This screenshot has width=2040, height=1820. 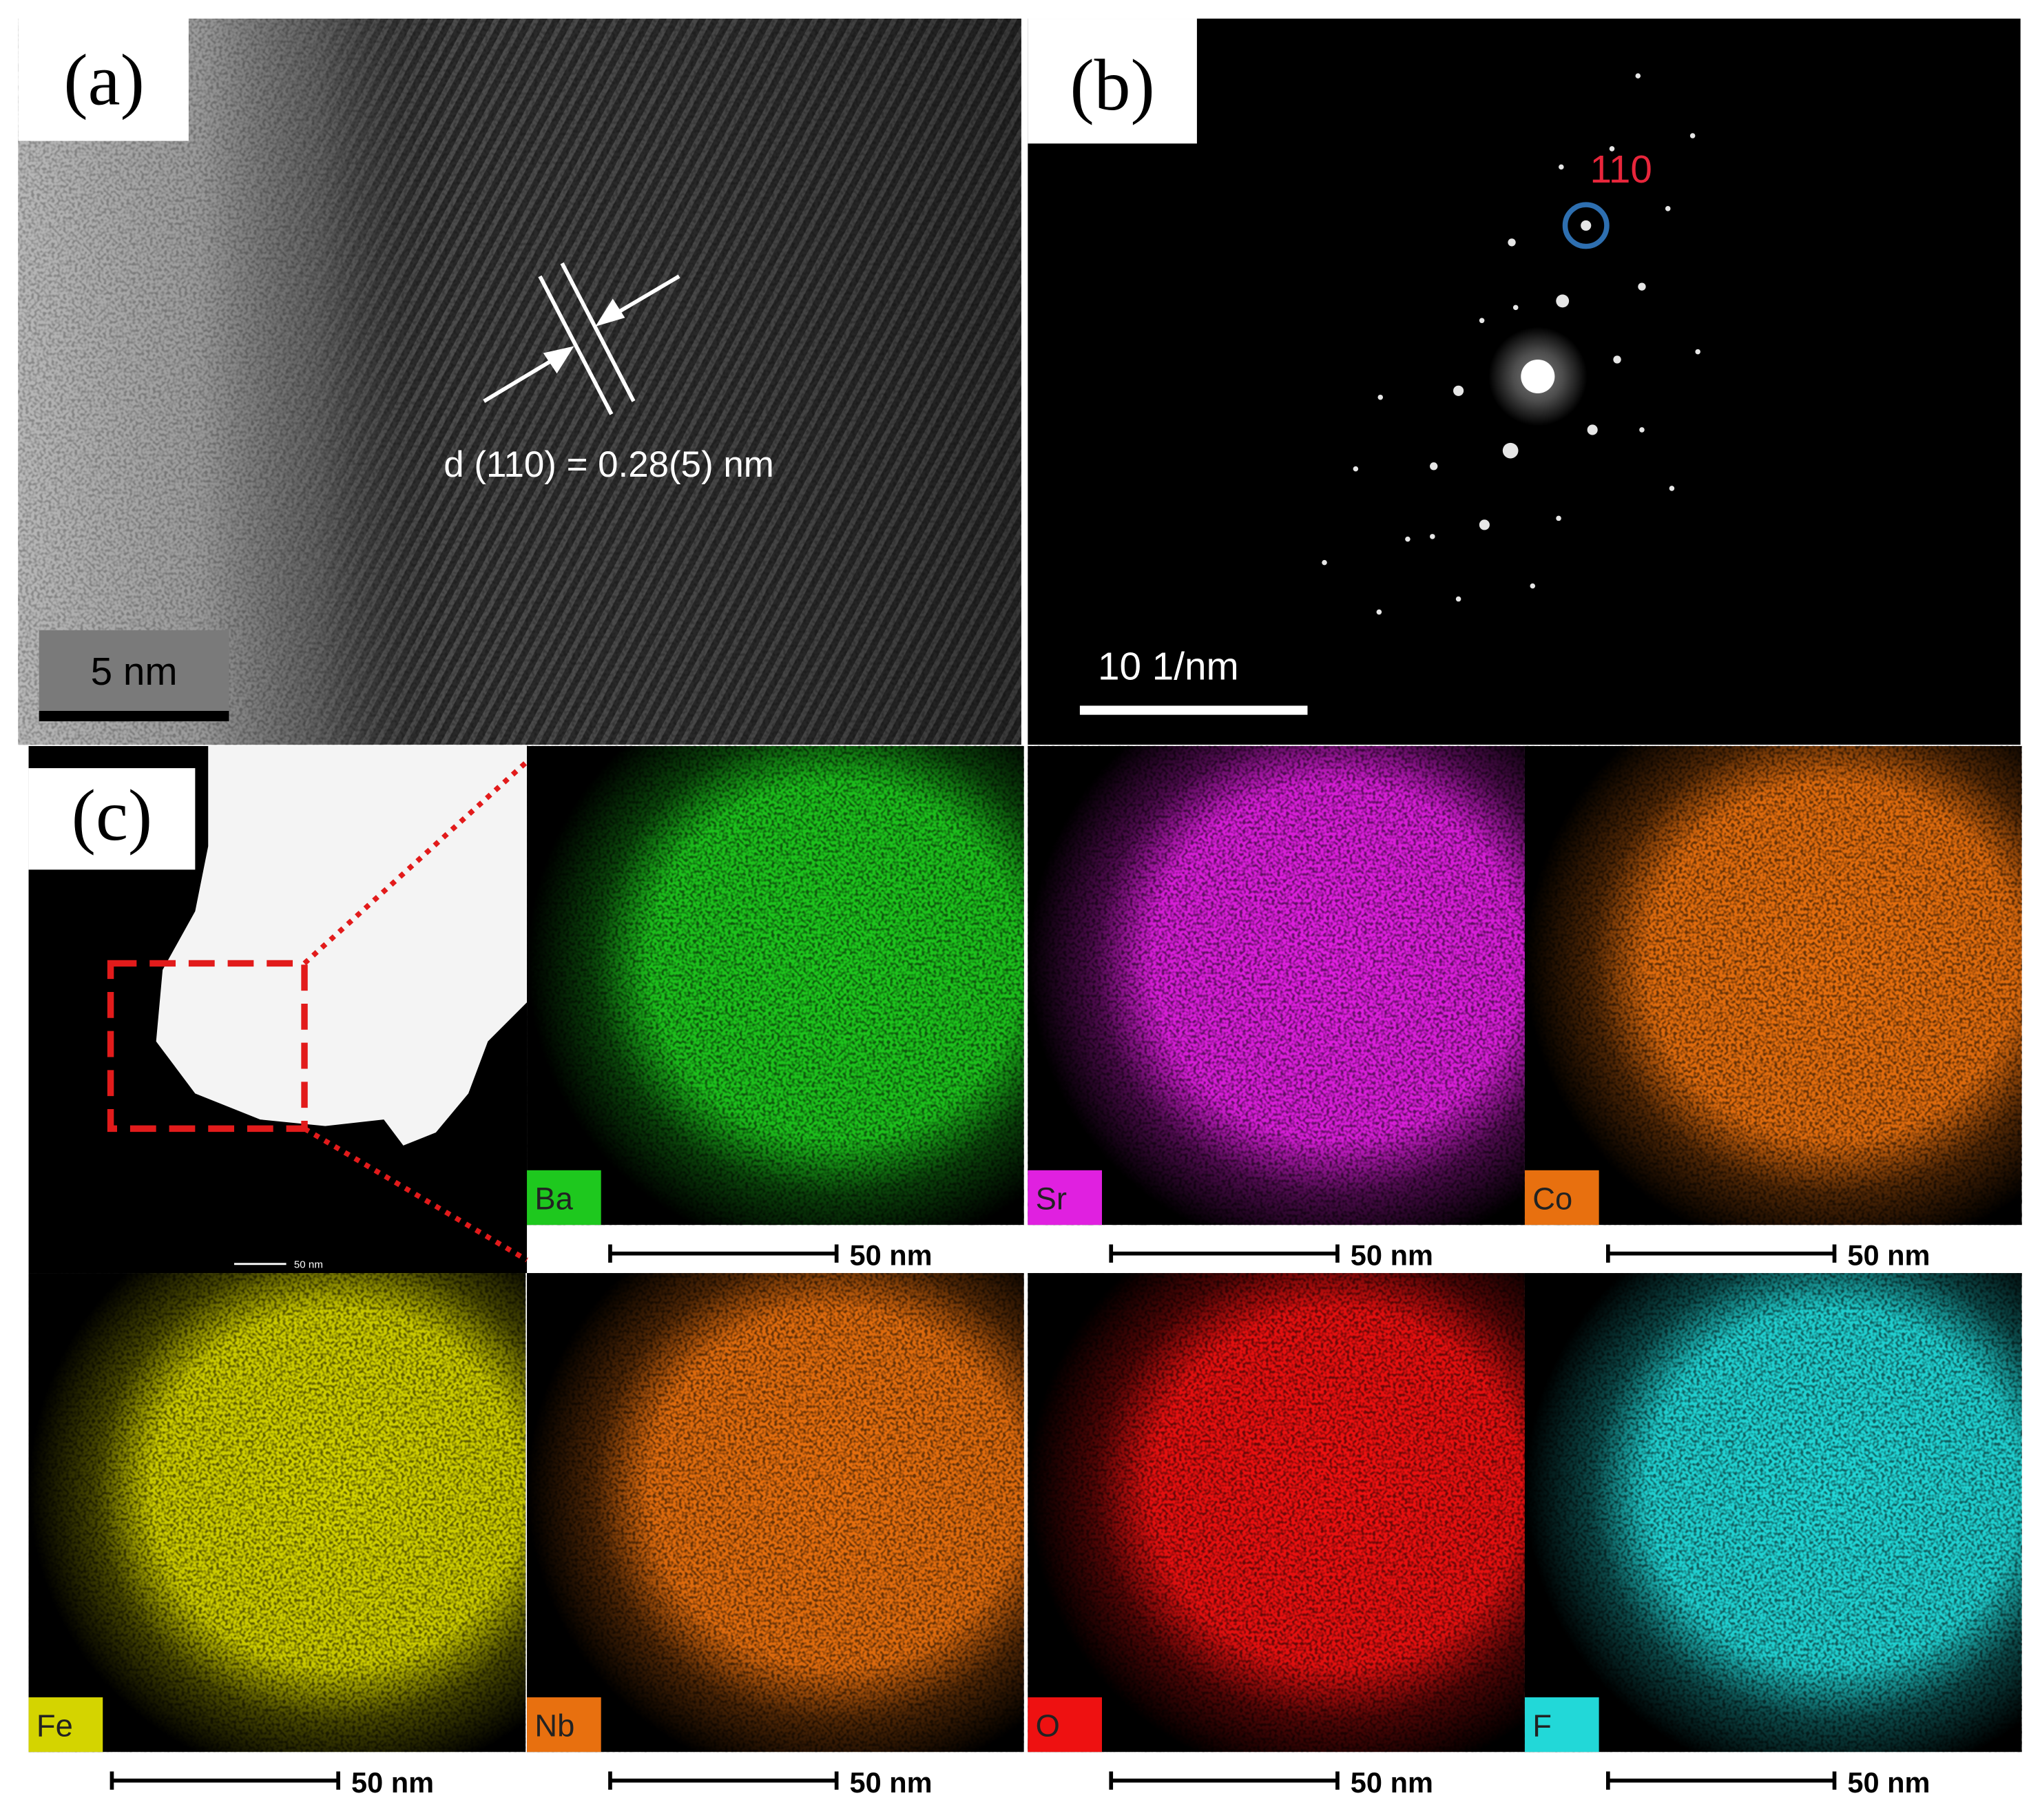 I want to click on element-label: Ba, so click(x=553, y=1198).